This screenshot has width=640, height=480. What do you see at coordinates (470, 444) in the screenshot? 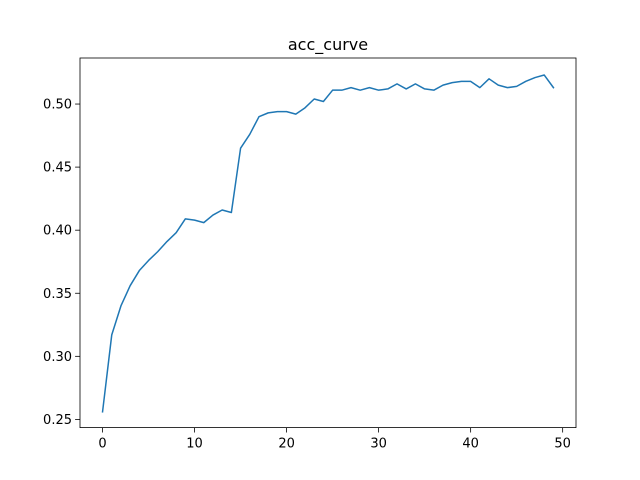
I see `x-tick-label: 40` at bounding box center [470, 444].